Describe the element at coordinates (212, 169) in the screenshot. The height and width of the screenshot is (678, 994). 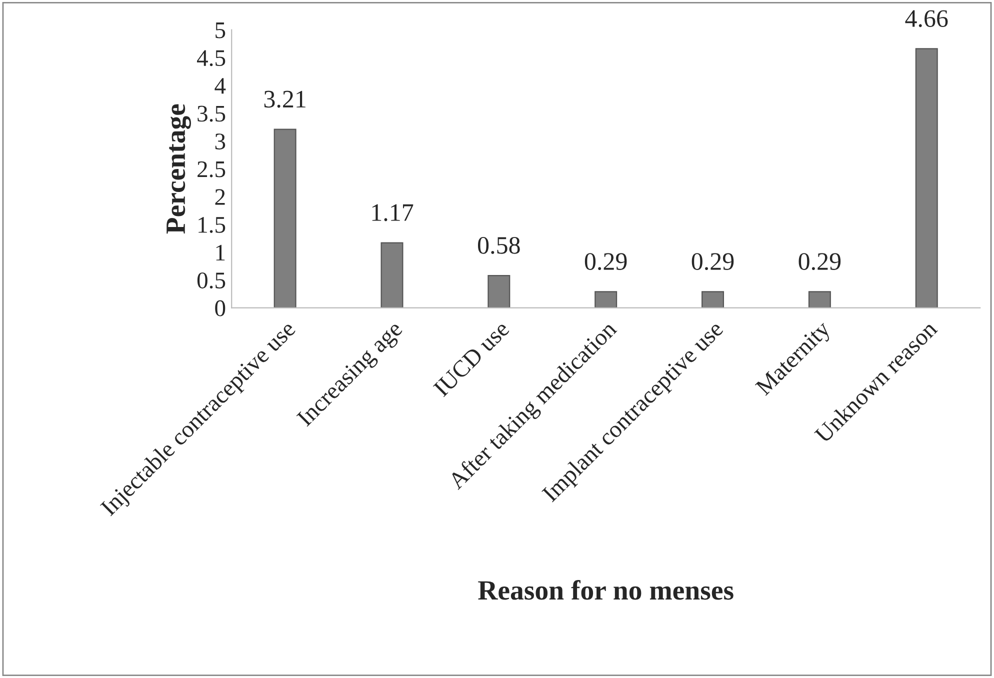
I see `y-tick-label: 2.5` at that location.